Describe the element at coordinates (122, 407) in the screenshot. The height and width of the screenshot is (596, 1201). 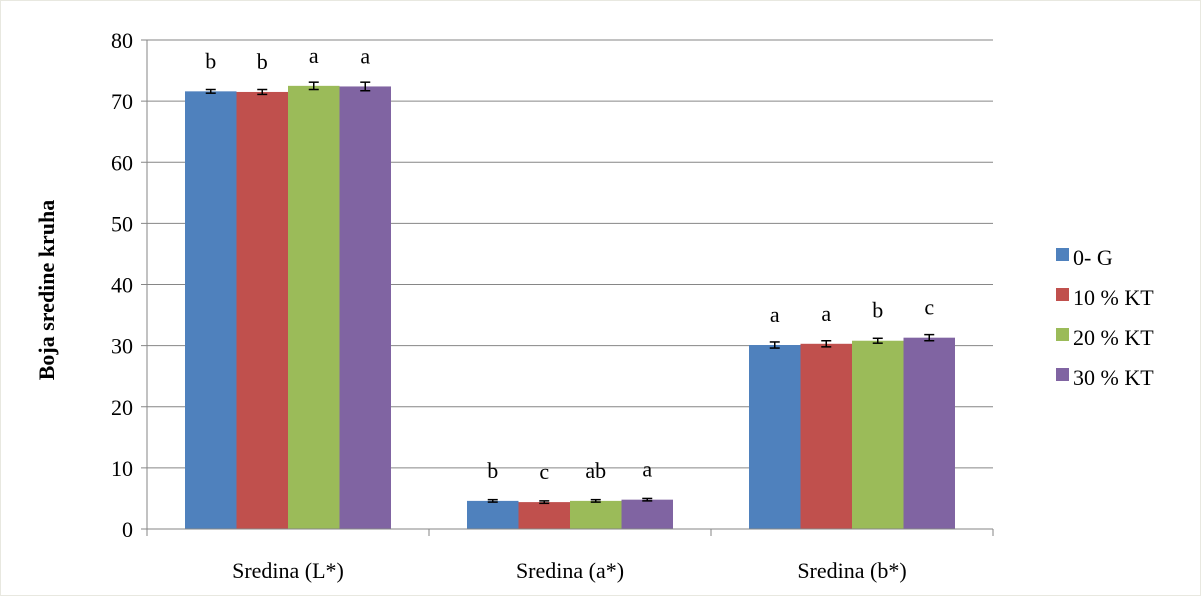
I see `y-tick-label: 20` at that location.